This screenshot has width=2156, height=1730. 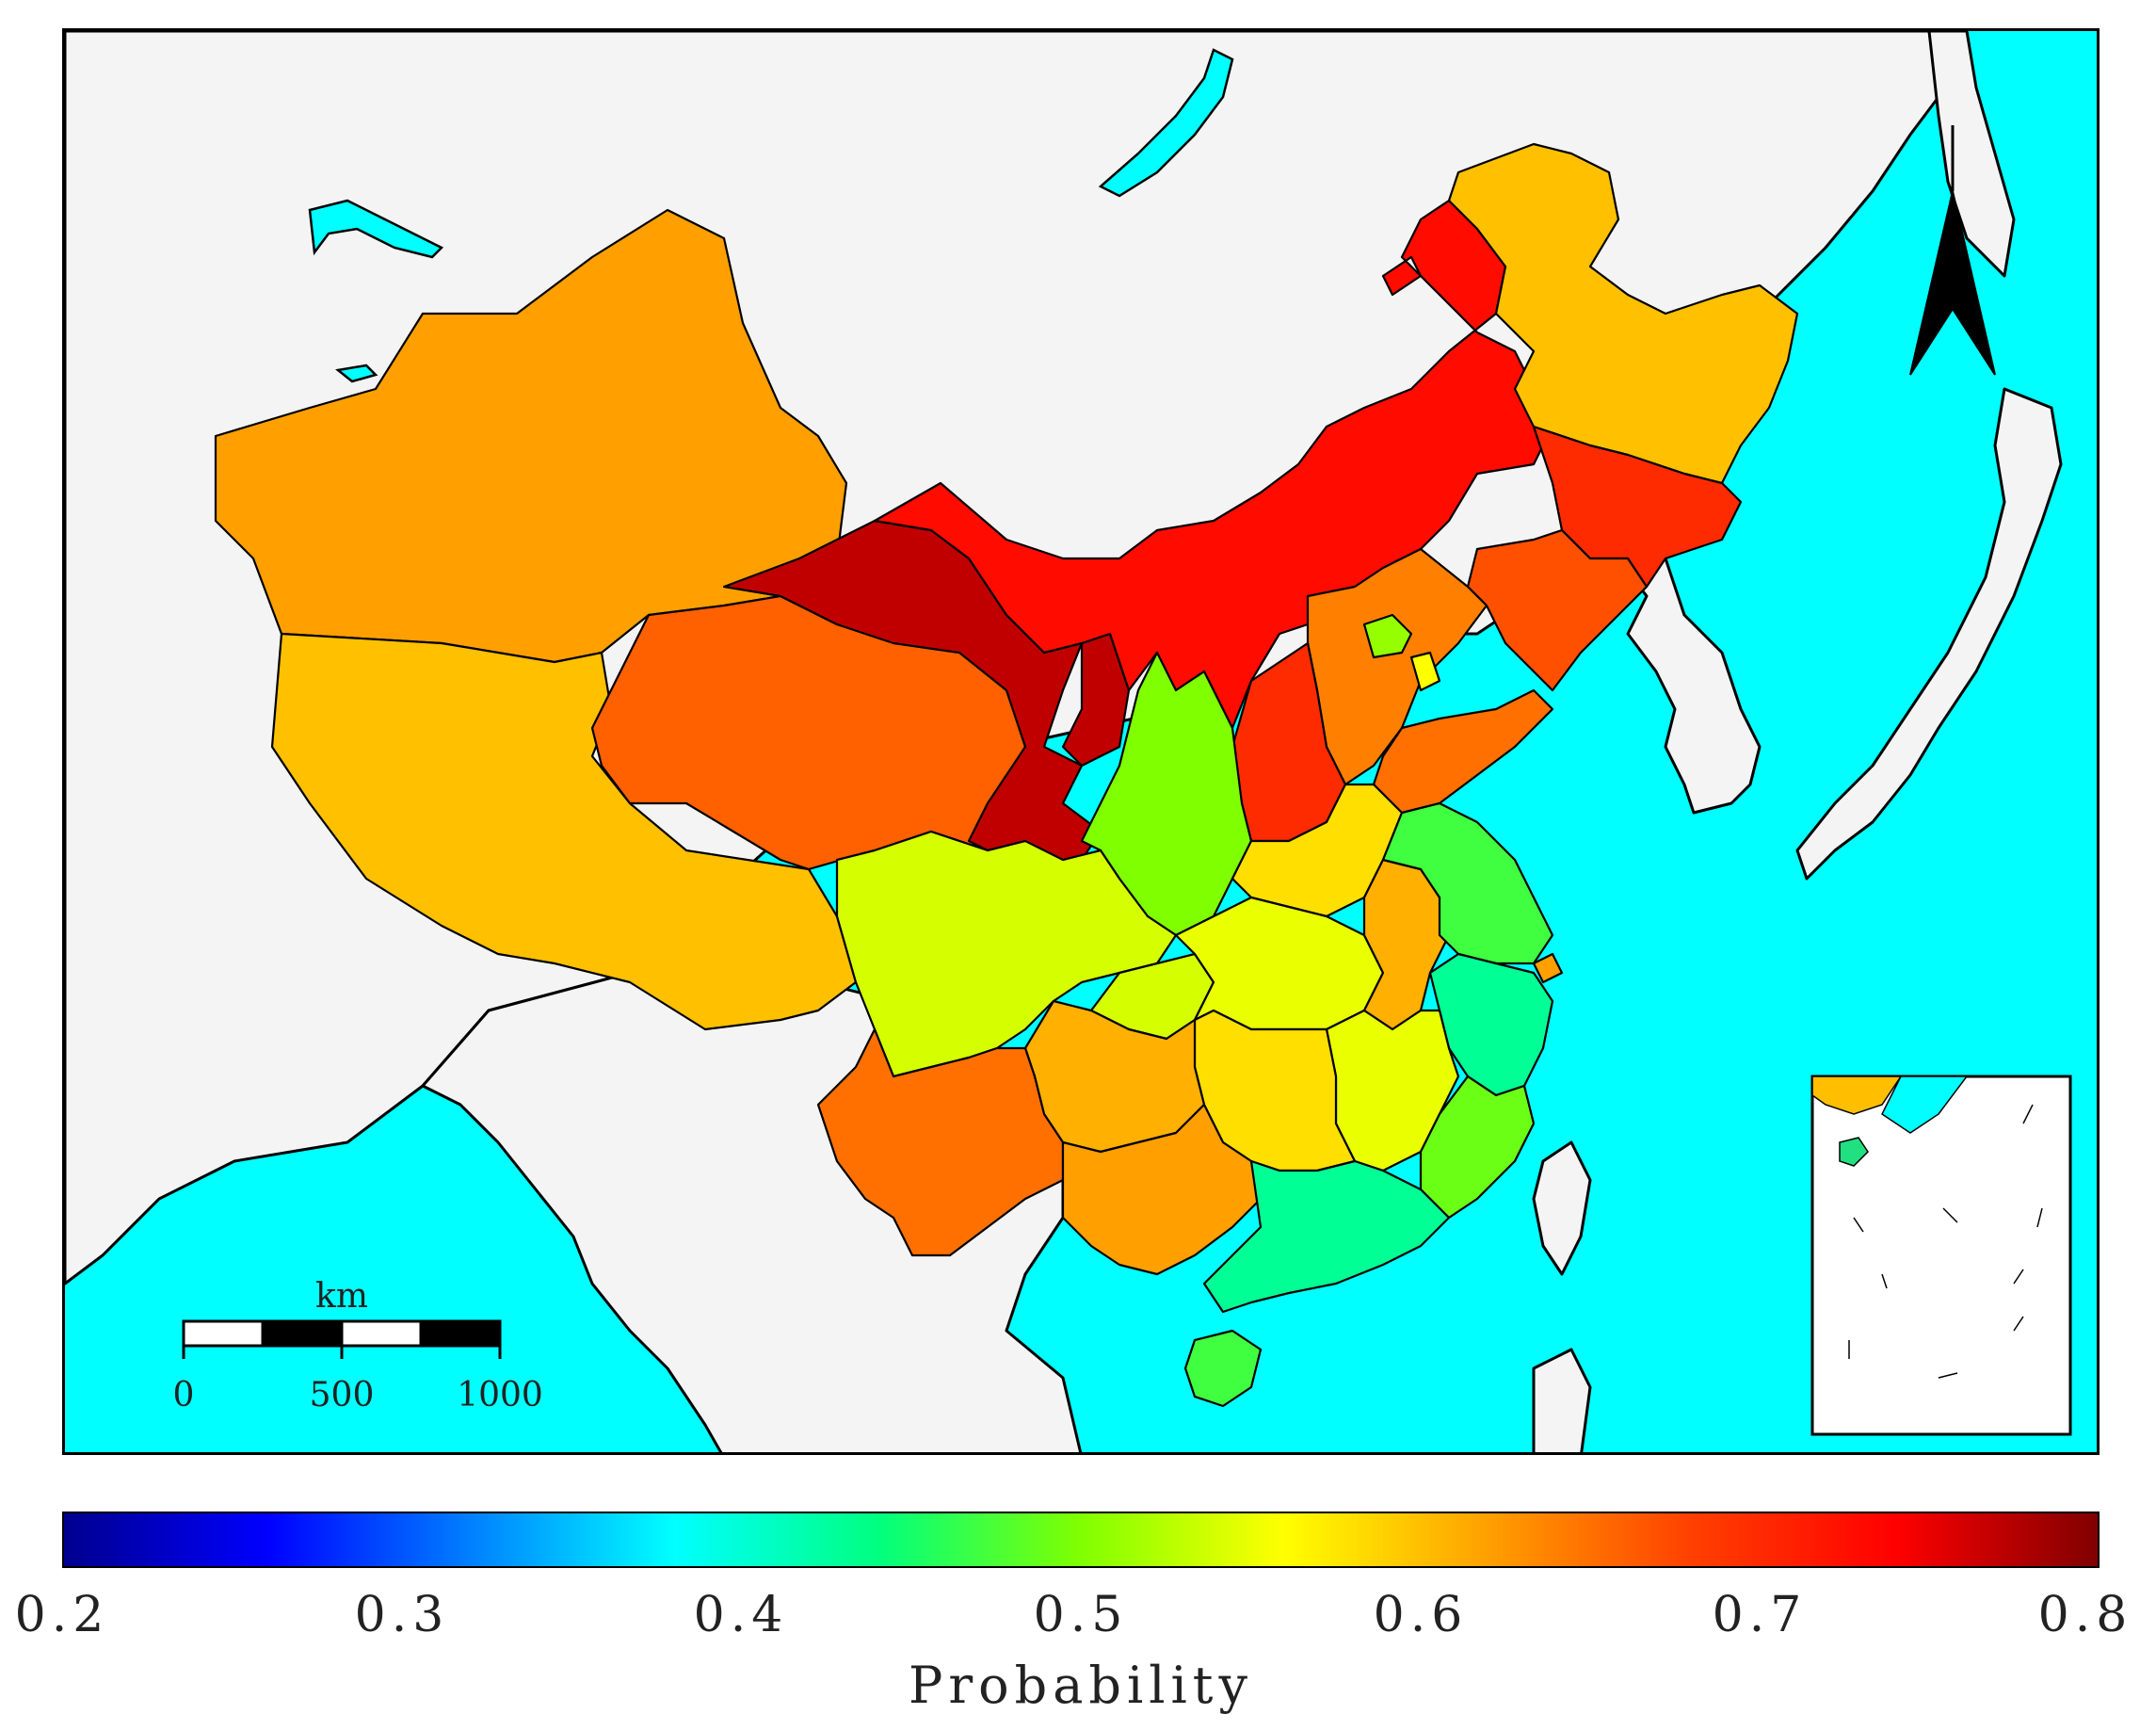 I want to click on north-arrow-icon, so click(x=1952, y=250).